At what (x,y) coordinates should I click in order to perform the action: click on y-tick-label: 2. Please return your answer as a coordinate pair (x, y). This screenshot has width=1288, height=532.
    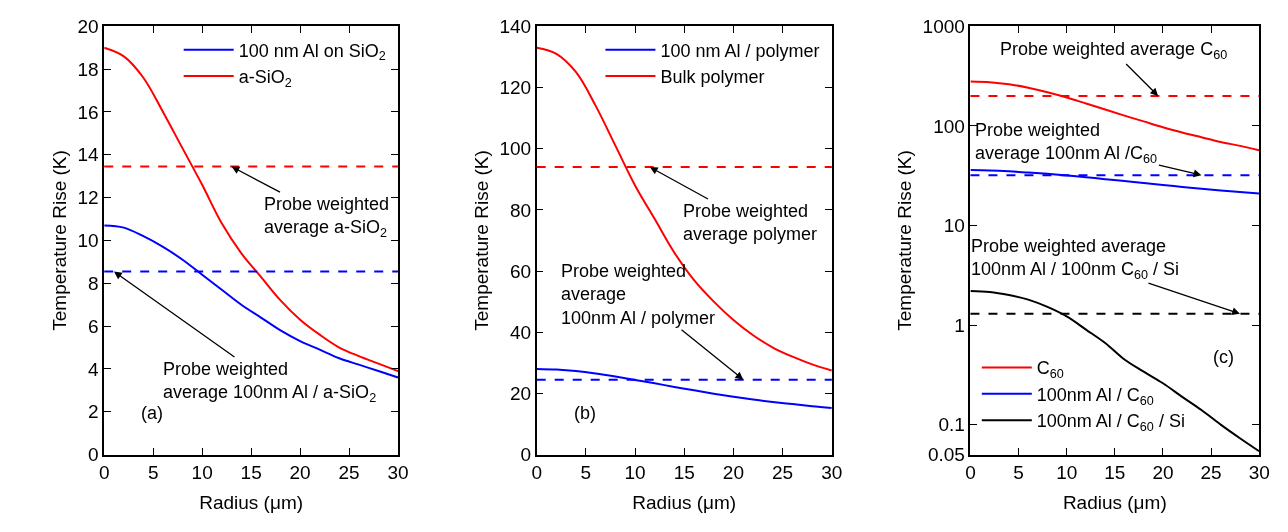
    Looking at the image, I should click on (93, 412).